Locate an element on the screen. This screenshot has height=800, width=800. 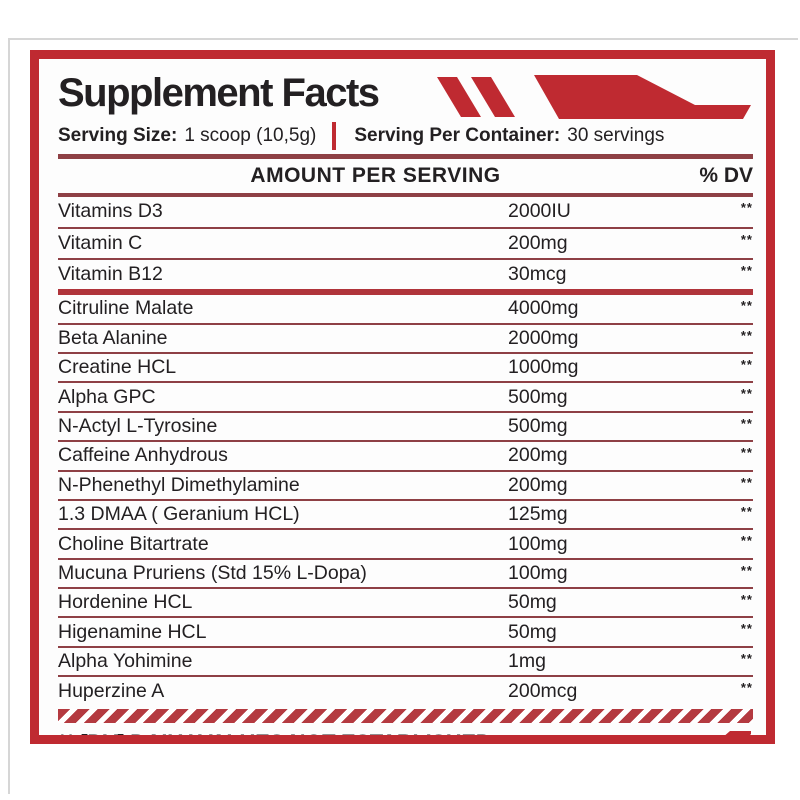
table-row: N-Phenethyl Dimethylamine 200mg ** is located at coordinates (405, 486).